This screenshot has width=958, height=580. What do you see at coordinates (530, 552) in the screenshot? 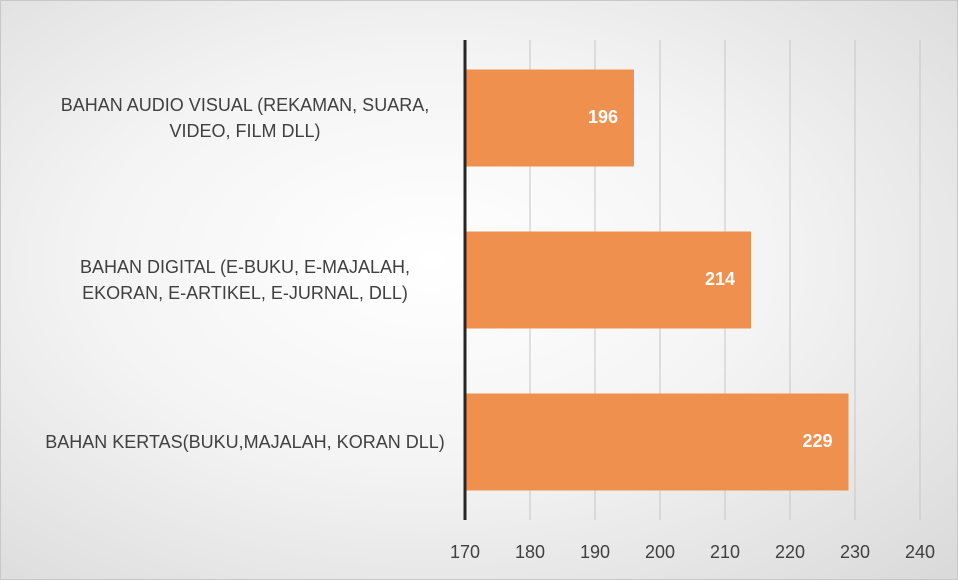
I see `x-tick-label: 180` at bounding box center [530, 552].